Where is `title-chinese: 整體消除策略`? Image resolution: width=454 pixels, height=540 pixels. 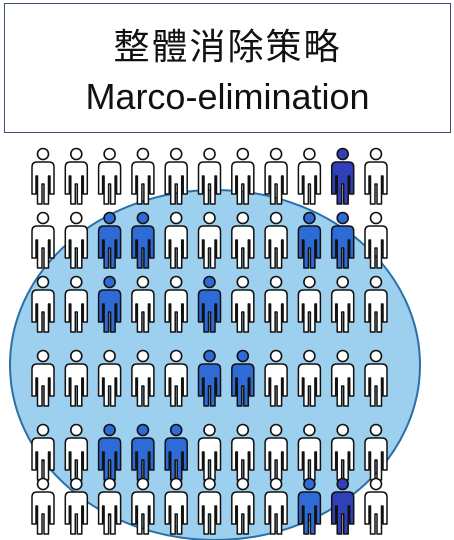 title-chinese: 整體消除策略 is located at coordinates (227, 47).